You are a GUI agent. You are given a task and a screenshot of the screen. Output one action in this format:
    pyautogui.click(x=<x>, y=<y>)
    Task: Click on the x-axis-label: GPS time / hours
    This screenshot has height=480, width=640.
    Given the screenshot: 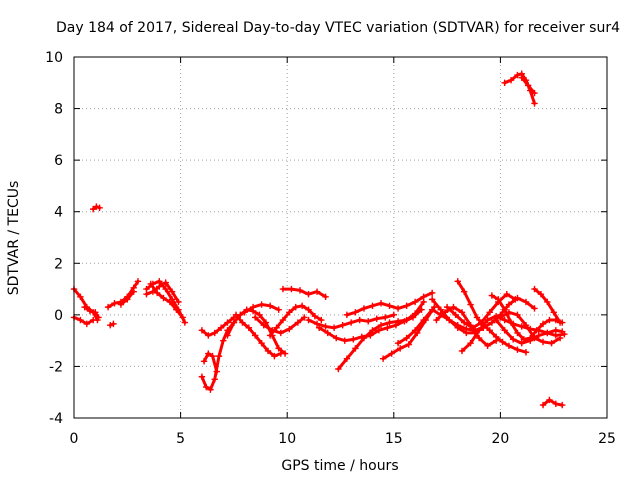 What is the action you would take?
    pyautogui.click(x=339, y=466)
    